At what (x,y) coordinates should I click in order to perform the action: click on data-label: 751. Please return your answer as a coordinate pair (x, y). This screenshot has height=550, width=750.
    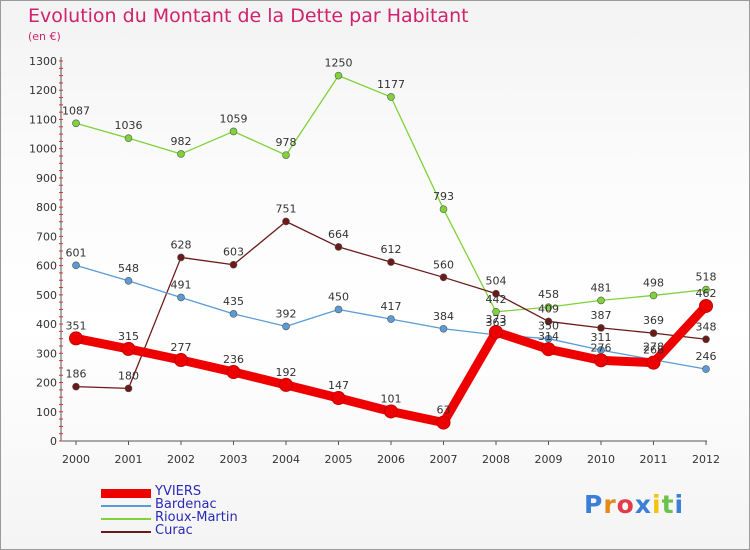
    Looking at the image, I should click on (286, 208).